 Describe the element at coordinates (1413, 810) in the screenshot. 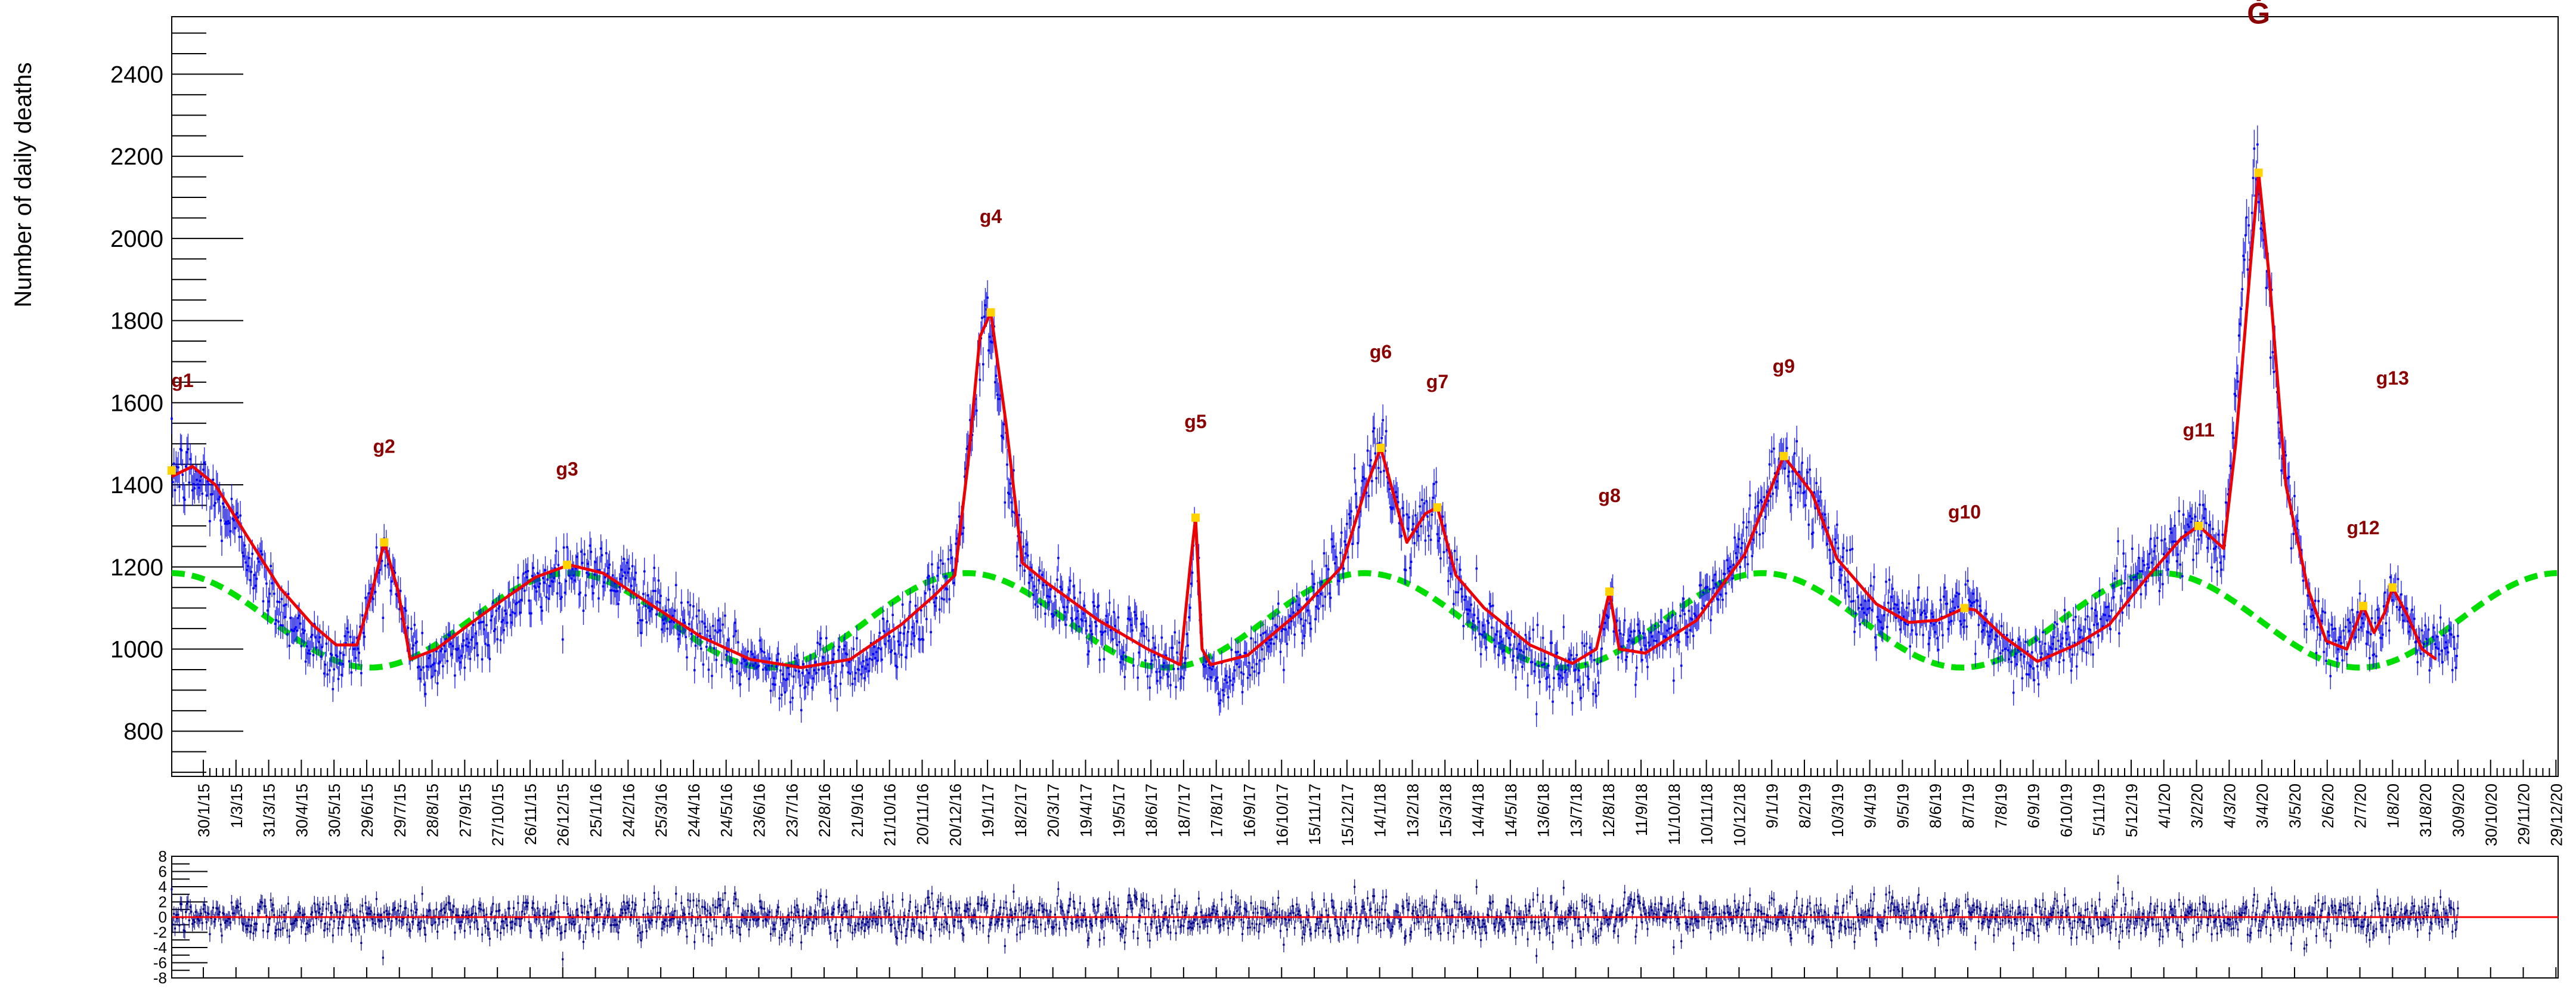

I see `x-tick-label: 13/2/18` at that location.